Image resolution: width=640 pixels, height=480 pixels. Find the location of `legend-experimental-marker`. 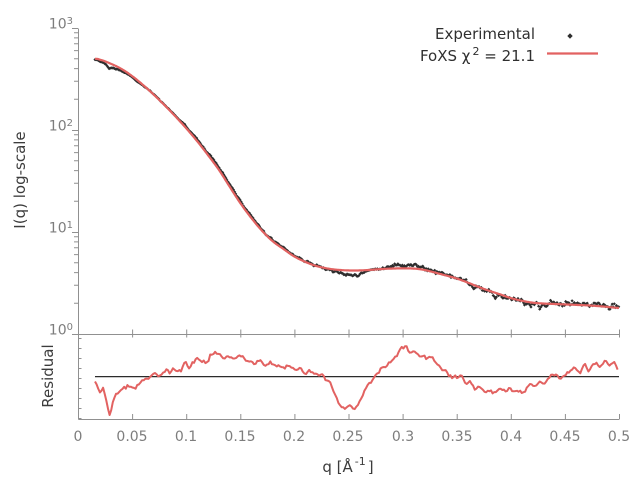

legend-experimental-marker is located at coordinates (570, 36).